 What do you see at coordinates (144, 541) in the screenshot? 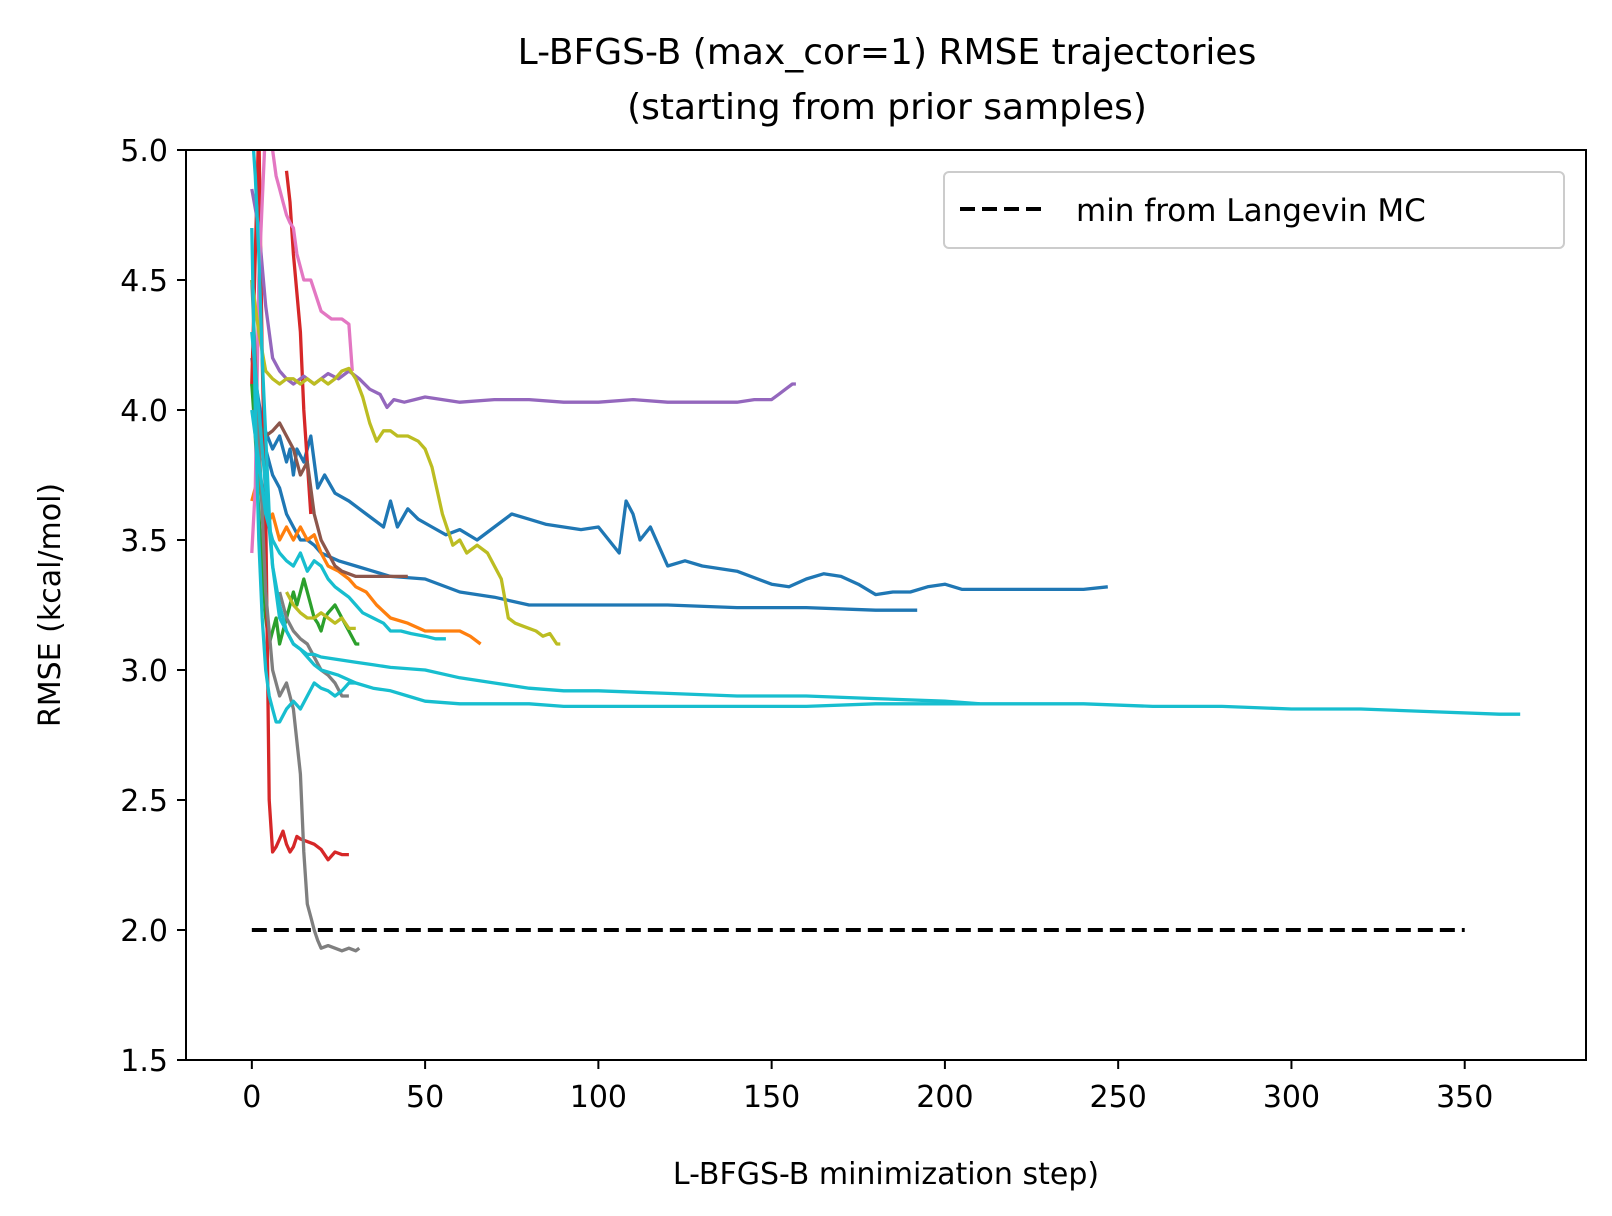
I see `y-tick-label: 3.5` at bounding box center [144, 541].